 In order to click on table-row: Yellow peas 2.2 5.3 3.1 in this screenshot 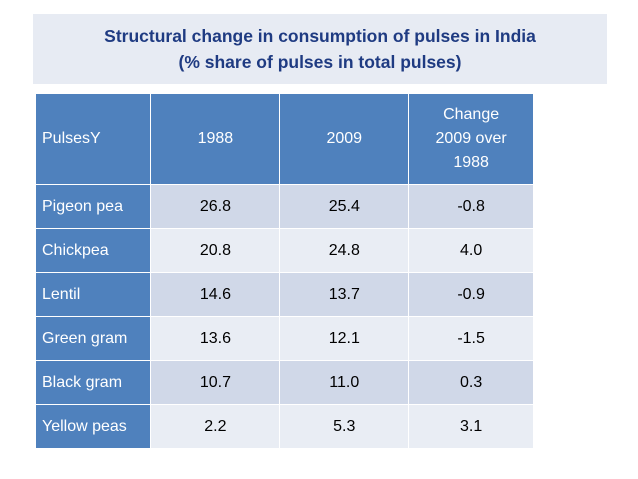, I will do `click(284, 426)`.